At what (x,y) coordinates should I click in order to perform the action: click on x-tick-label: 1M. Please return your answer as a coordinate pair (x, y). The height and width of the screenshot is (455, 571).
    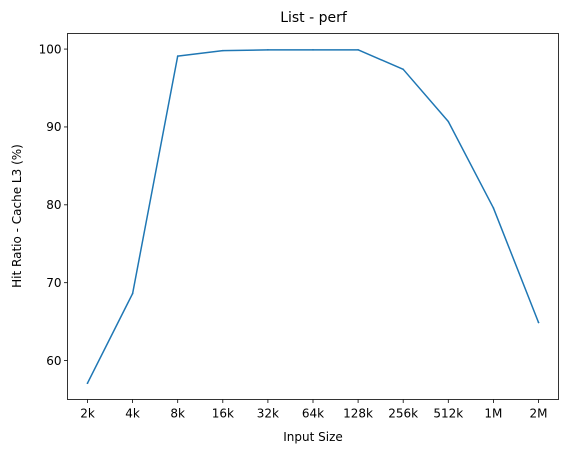
    Looking at the image, I should click on (493, 414).